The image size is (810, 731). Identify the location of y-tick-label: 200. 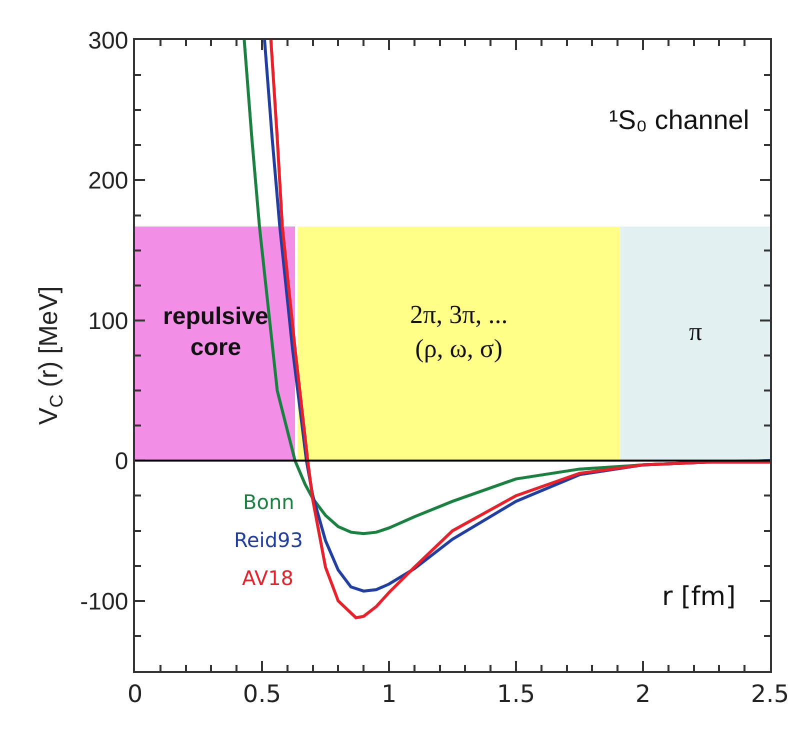
(108, 181).